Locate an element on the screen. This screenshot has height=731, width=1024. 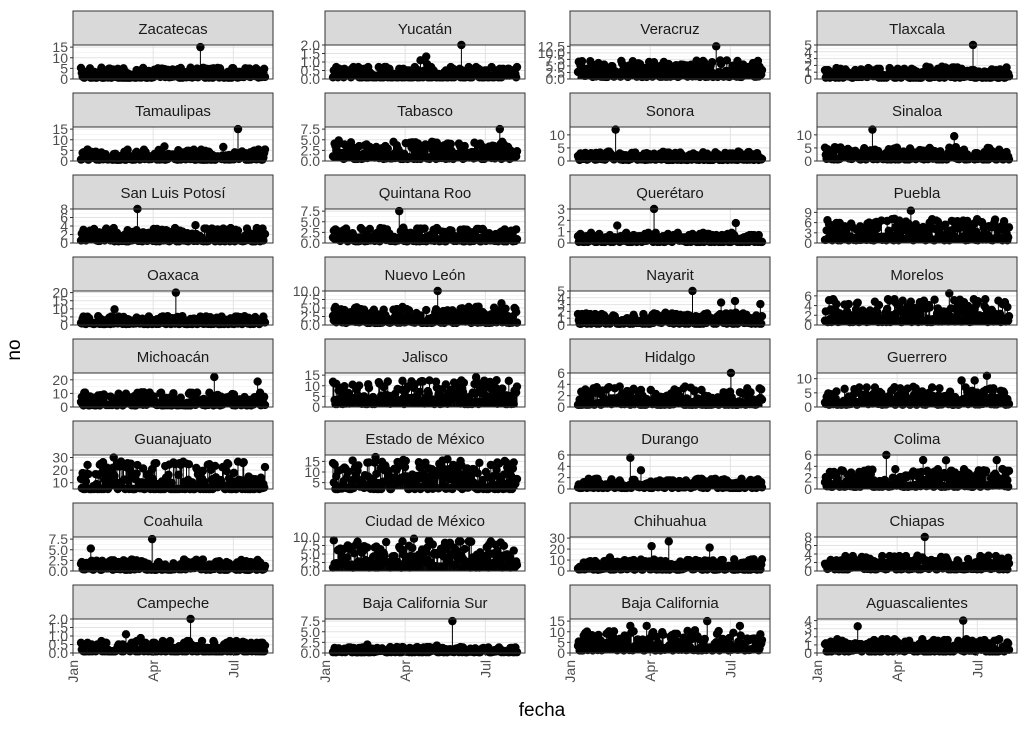
facet-panel: Yucatán 0.00.51.01.52.0 is located at coordinates (413, 48).